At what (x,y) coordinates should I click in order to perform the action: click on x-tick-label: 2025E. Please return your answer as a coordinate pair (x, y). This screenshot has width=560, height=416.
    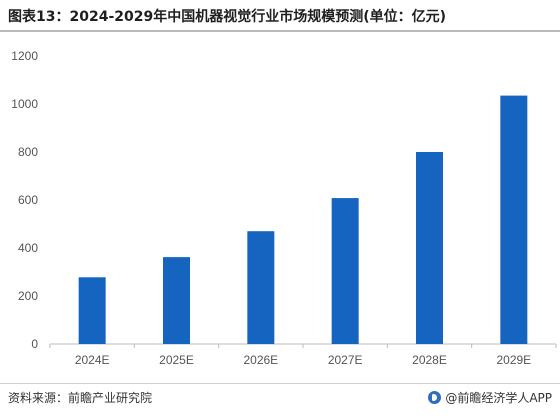
    Looking at the image, I should click on (176, 360).